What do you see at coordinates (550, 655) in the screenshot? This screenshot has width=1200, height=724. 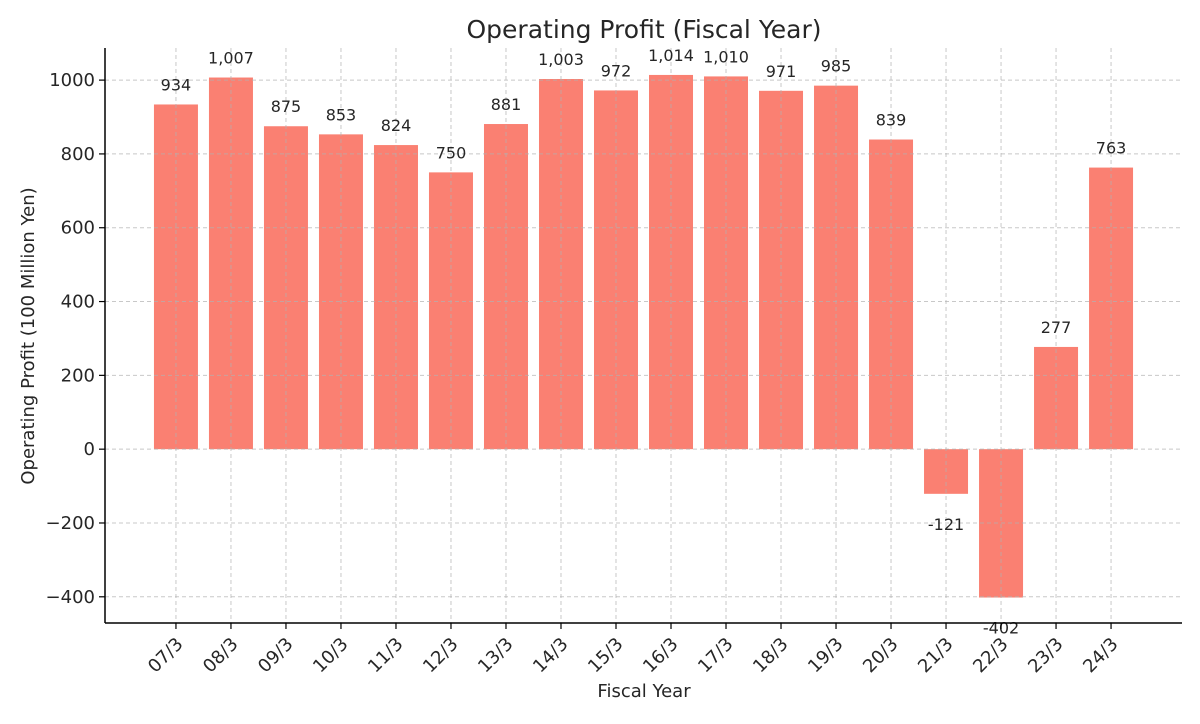 I see `x-tick-label: 14/3` at bounding box center [550, 655].